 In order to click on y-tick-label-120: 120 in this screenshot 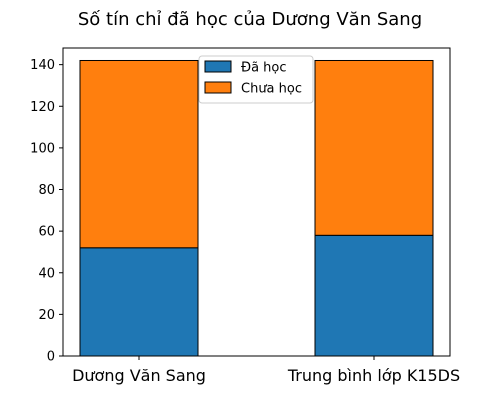, I will do `click(42, 107)`.